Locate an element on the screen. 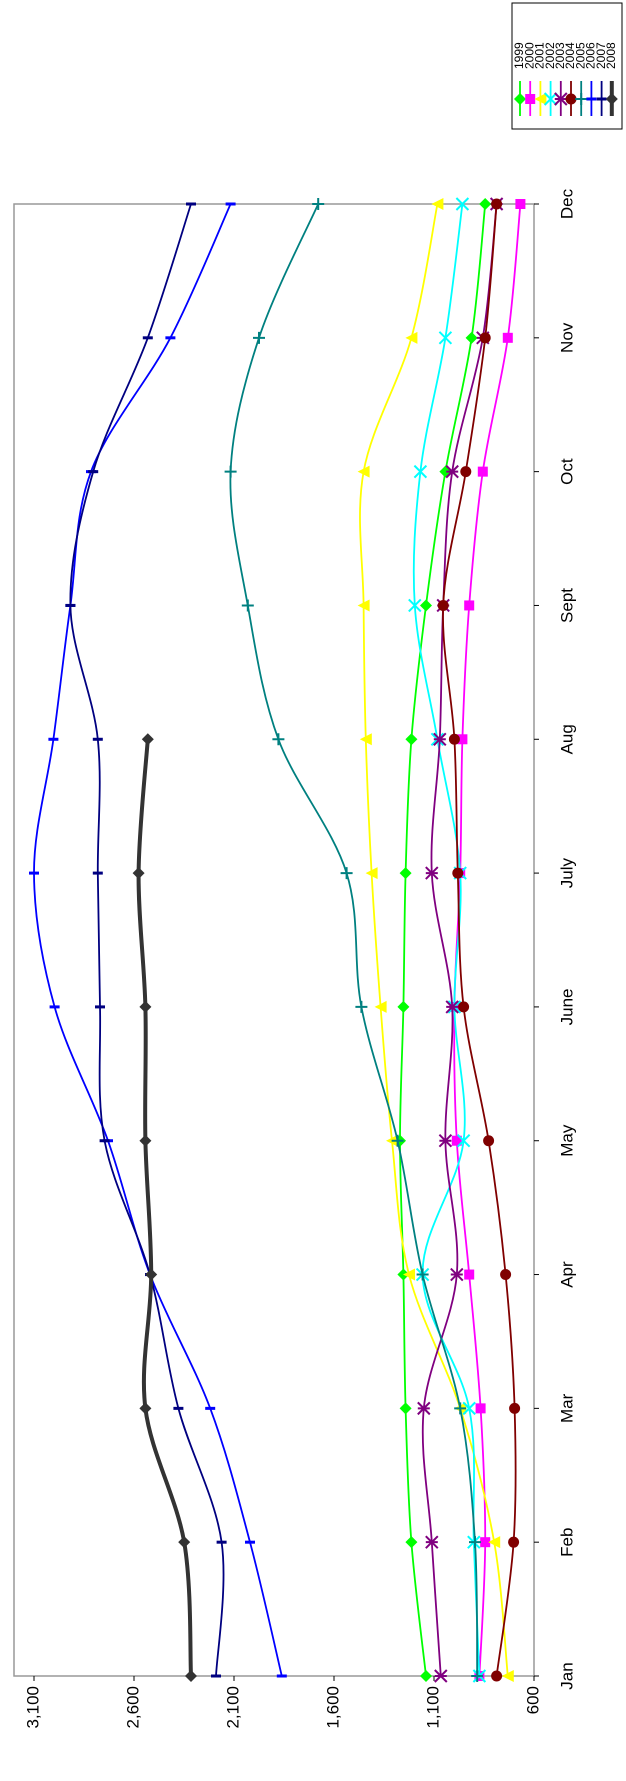  legend-label: 1999 is located at coordinates (519, 55).